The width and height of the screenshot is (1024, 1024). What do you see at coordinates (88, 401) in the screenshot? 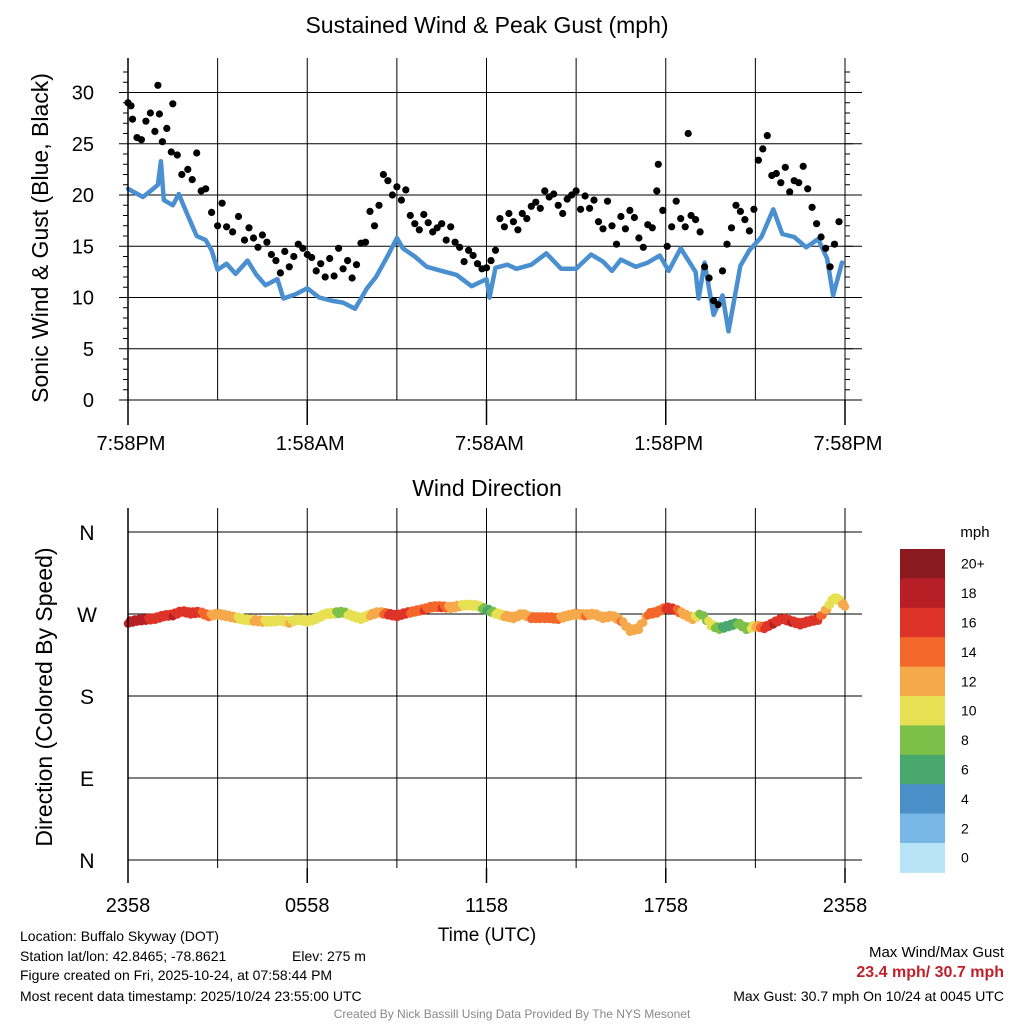
I see `top-y-tick-label: 0` at bounding box center [88, 401].